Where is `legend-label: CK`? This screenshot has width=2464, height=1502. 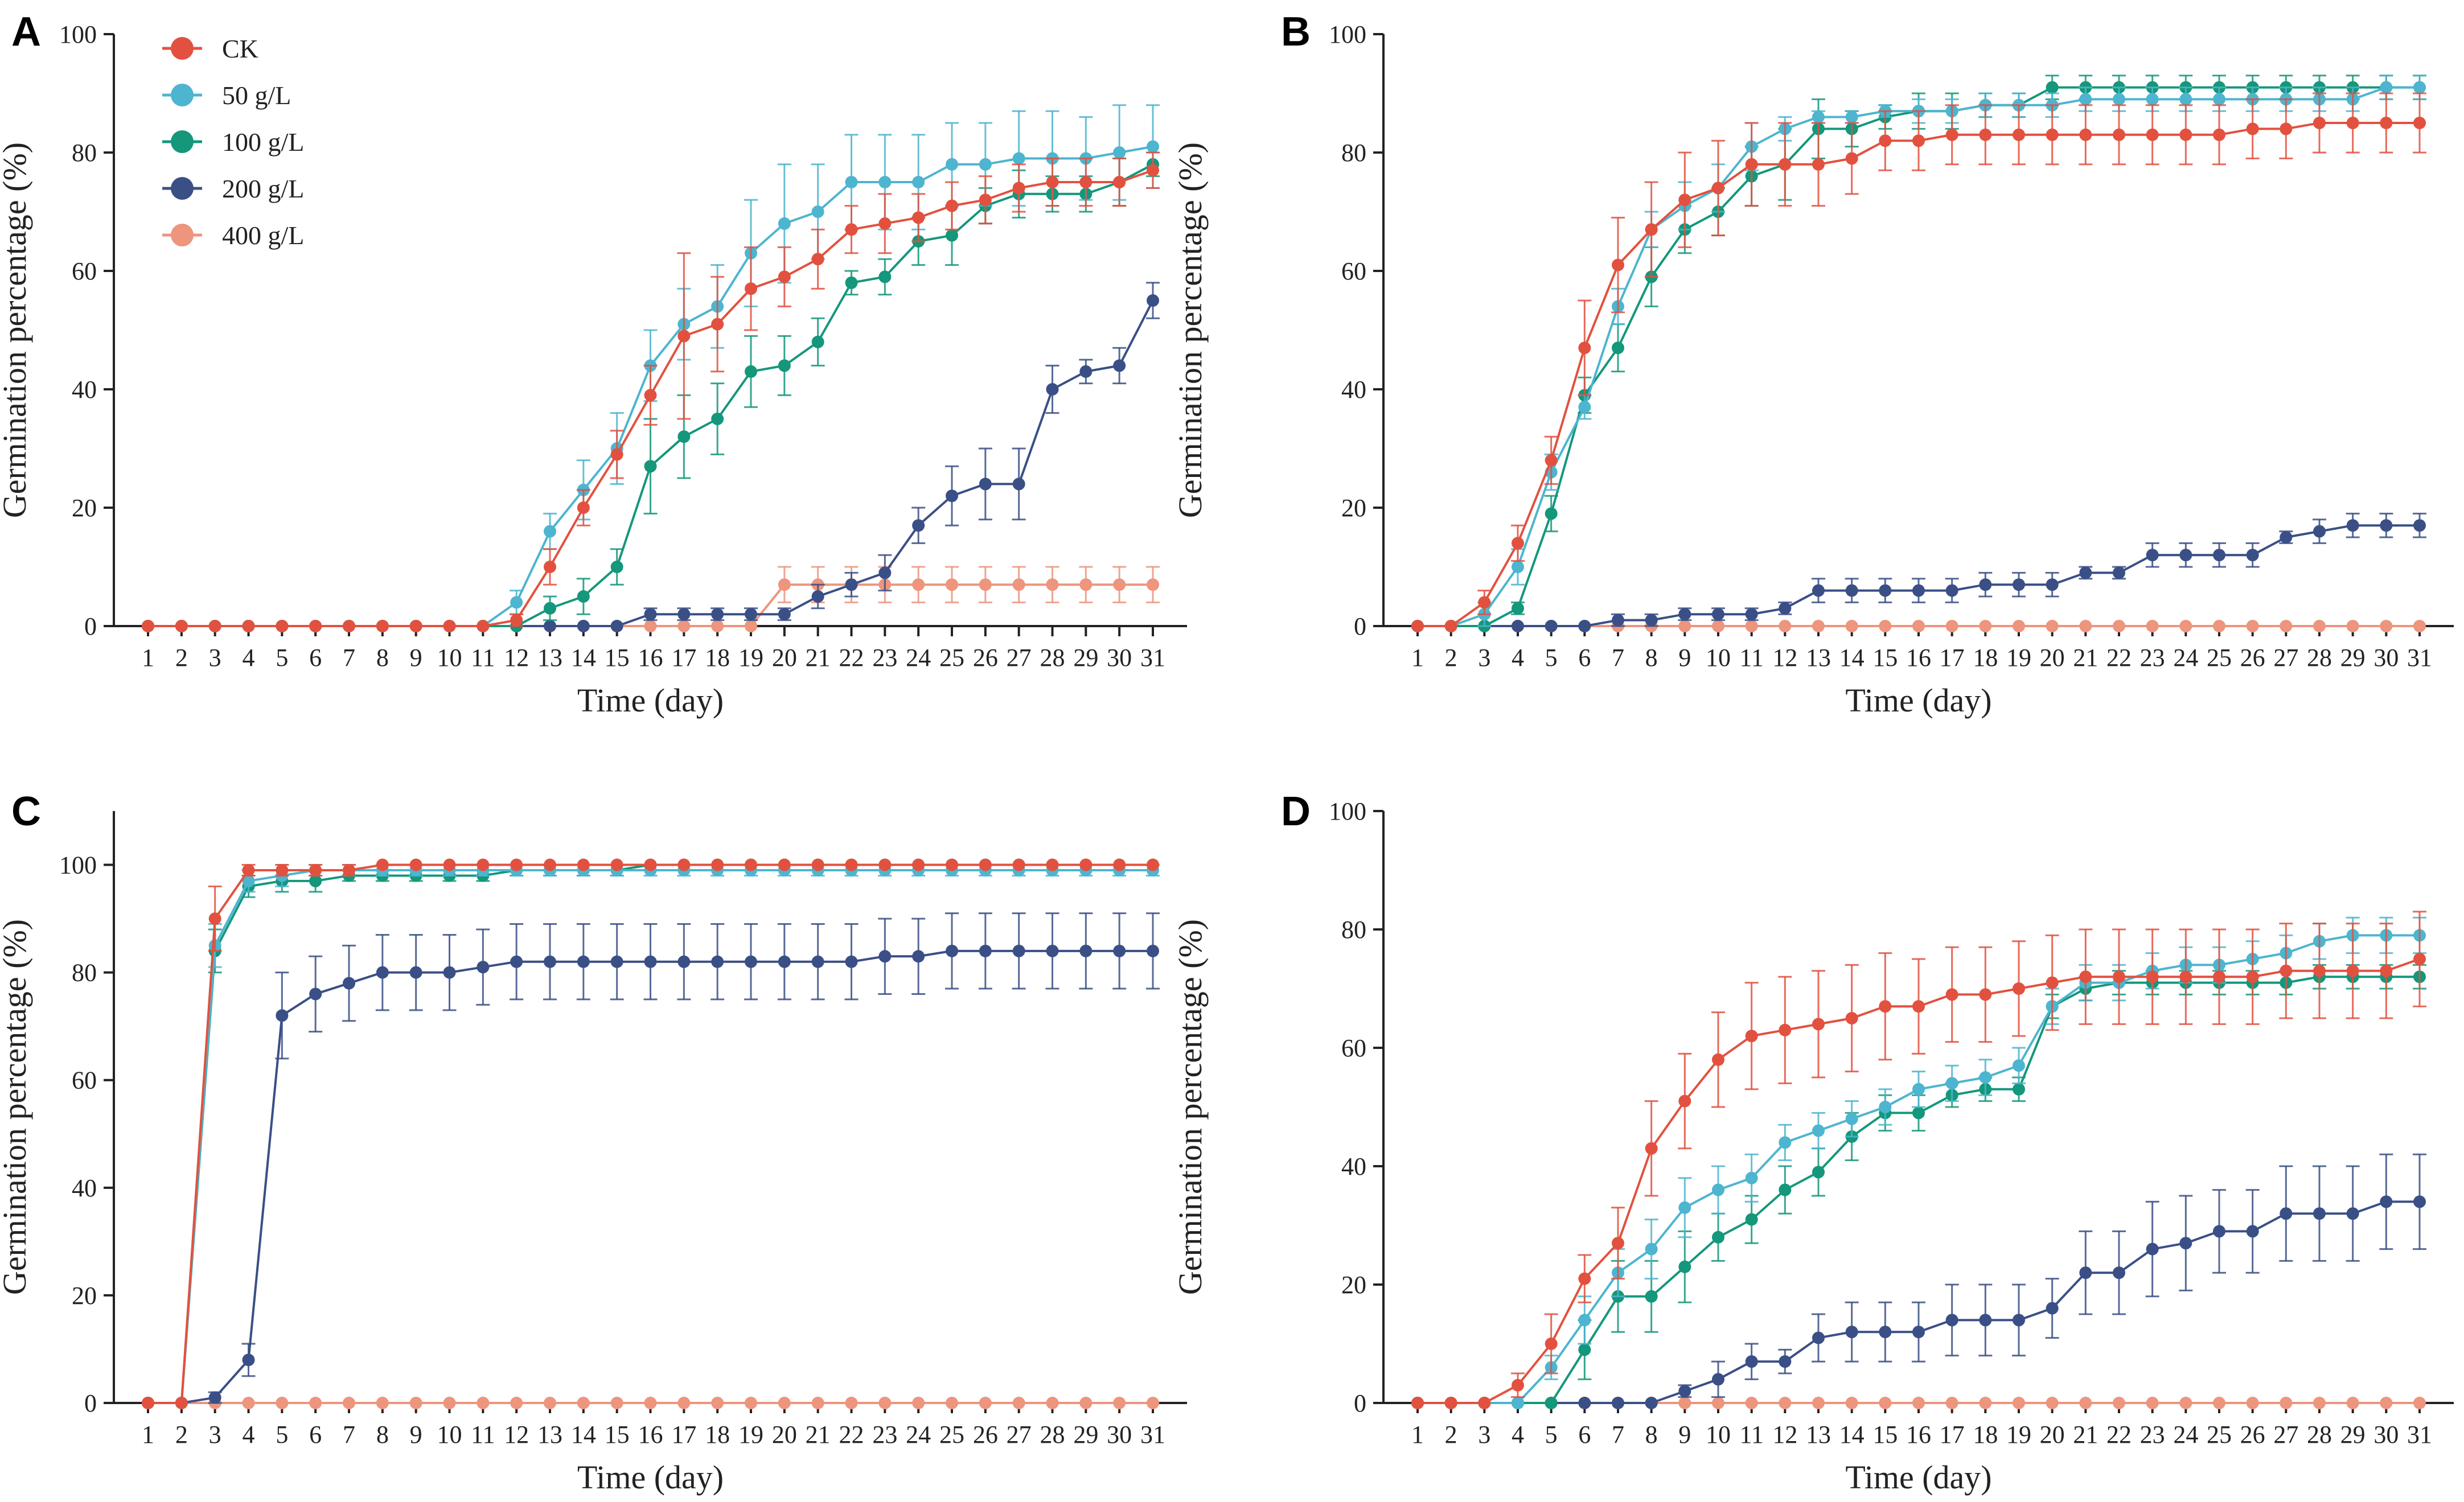 legend-label: CK is located at coordinates (240, 48).